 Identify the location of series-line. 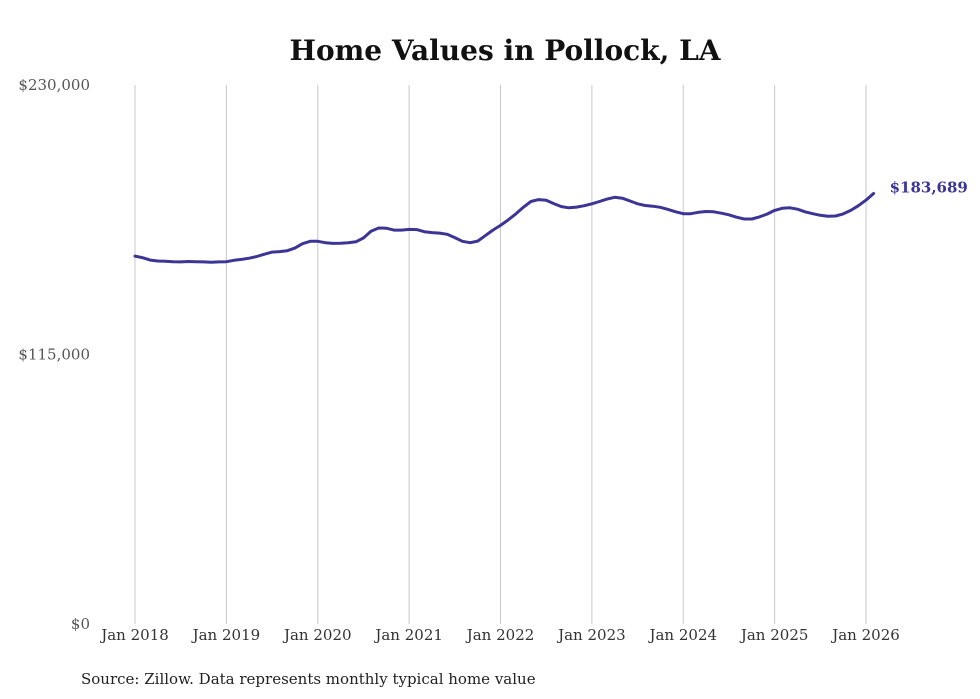
(504, 228).